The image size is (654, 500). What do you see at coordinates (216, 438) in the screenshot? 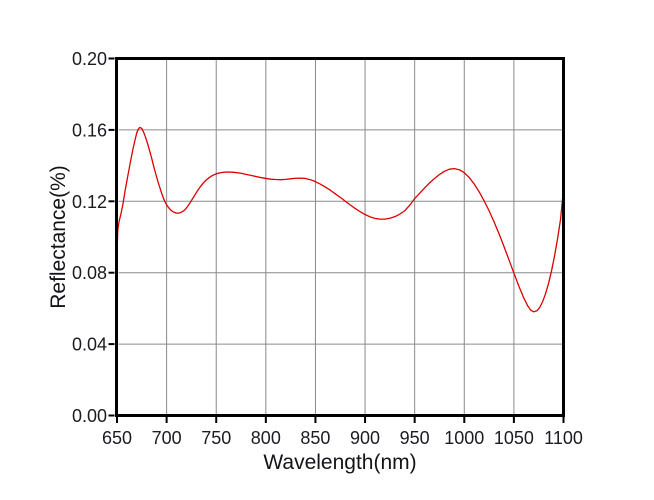
I see `x-tick-label: 750` at bounding box center [216, 438].